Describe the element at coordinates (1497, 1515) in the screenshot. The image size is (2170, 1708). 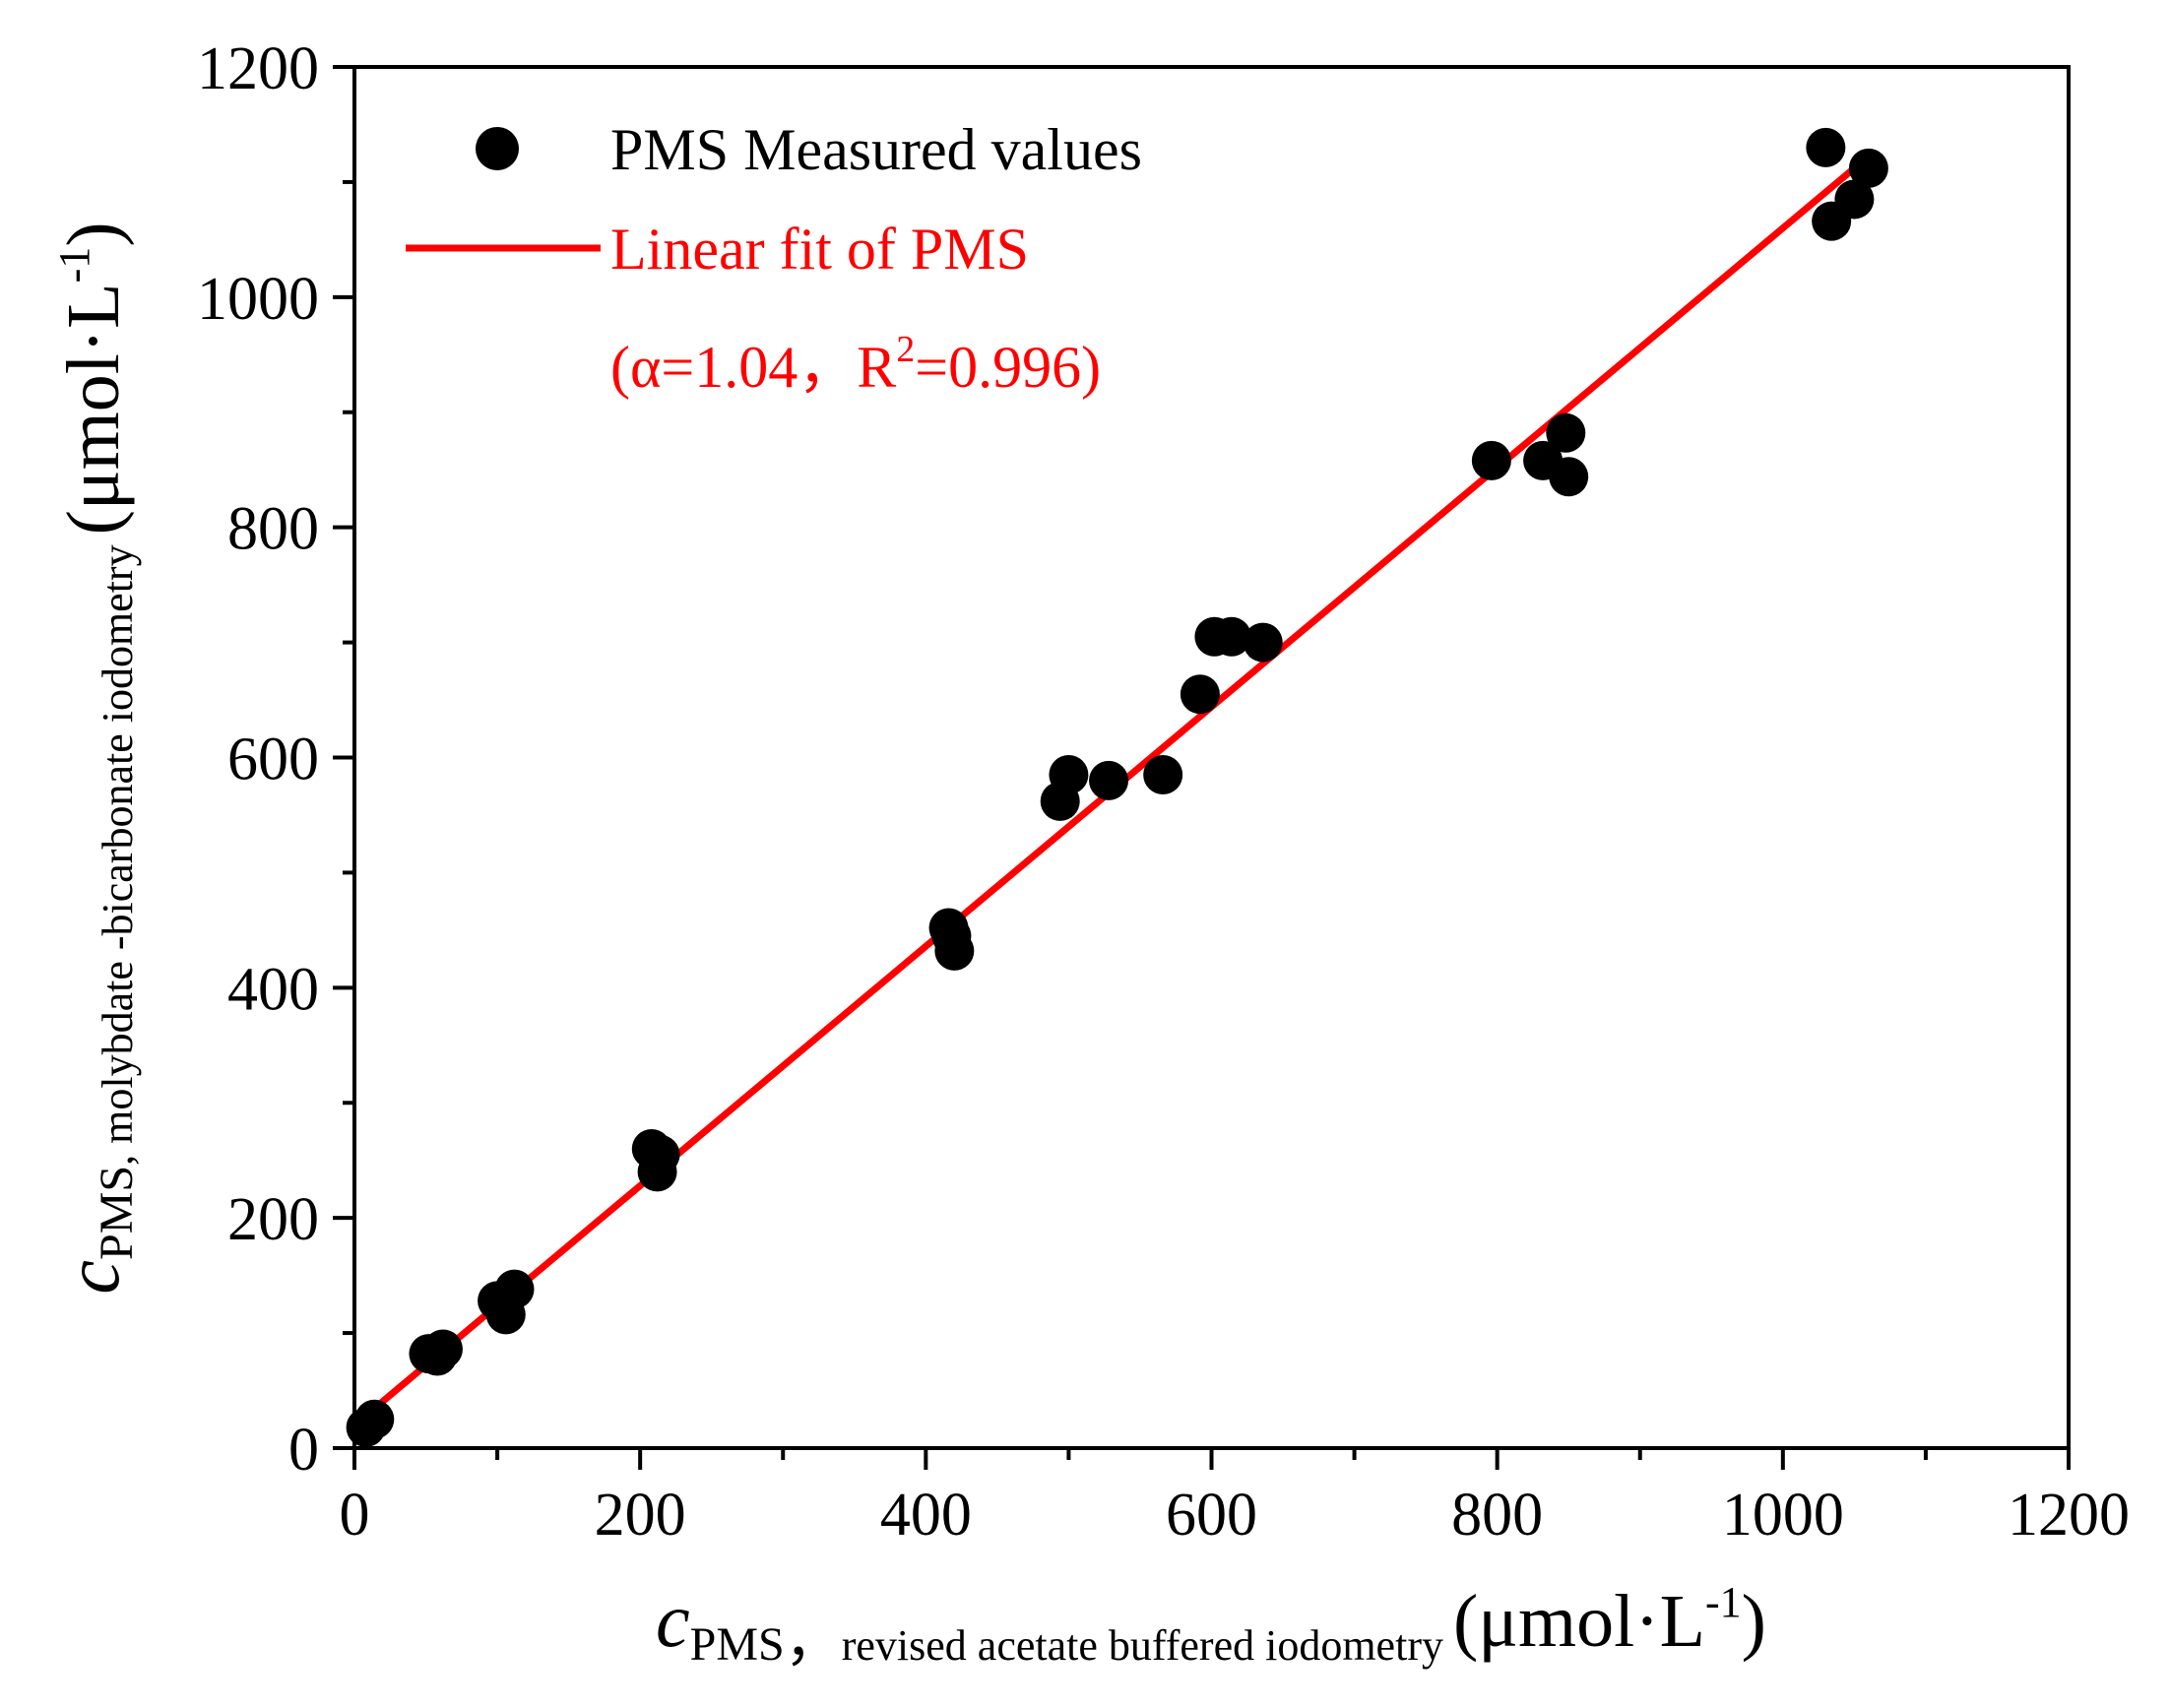
I see `x-tick-label: 800` at that location.